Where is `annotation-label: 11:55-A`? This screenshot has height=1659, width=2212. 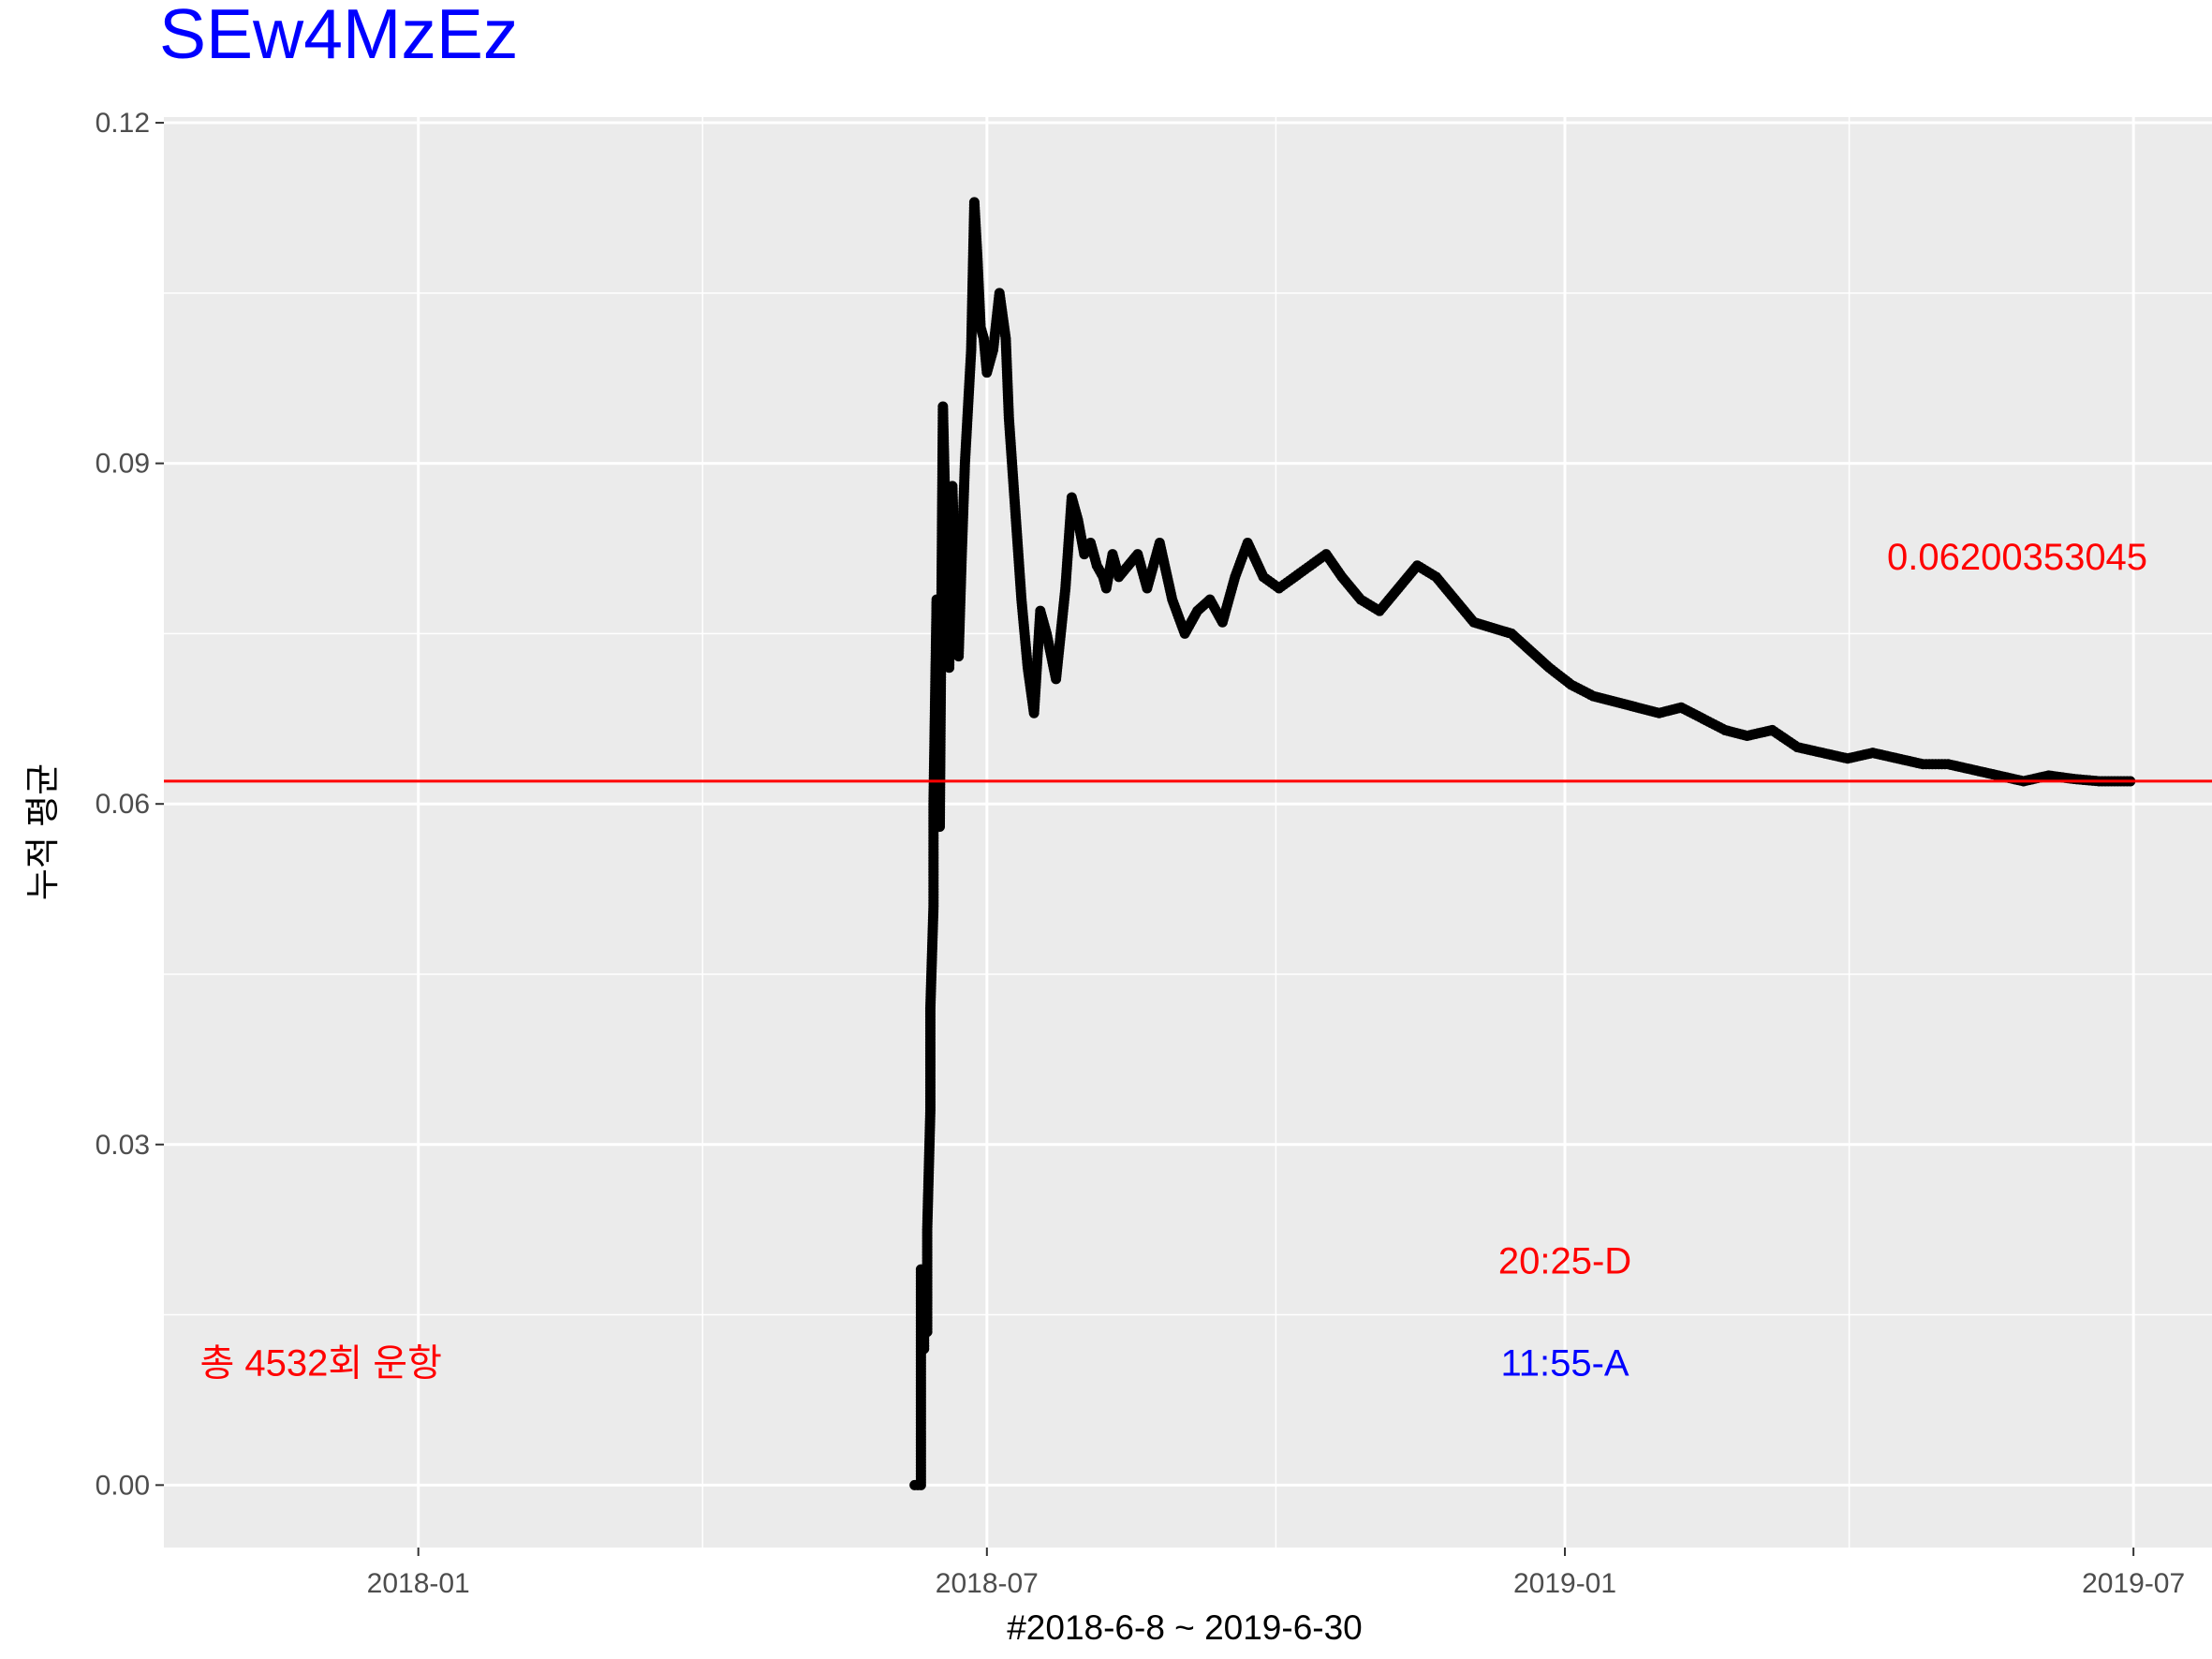
annotation-label: 11:55-A is located at coordinates (1564, 1363).